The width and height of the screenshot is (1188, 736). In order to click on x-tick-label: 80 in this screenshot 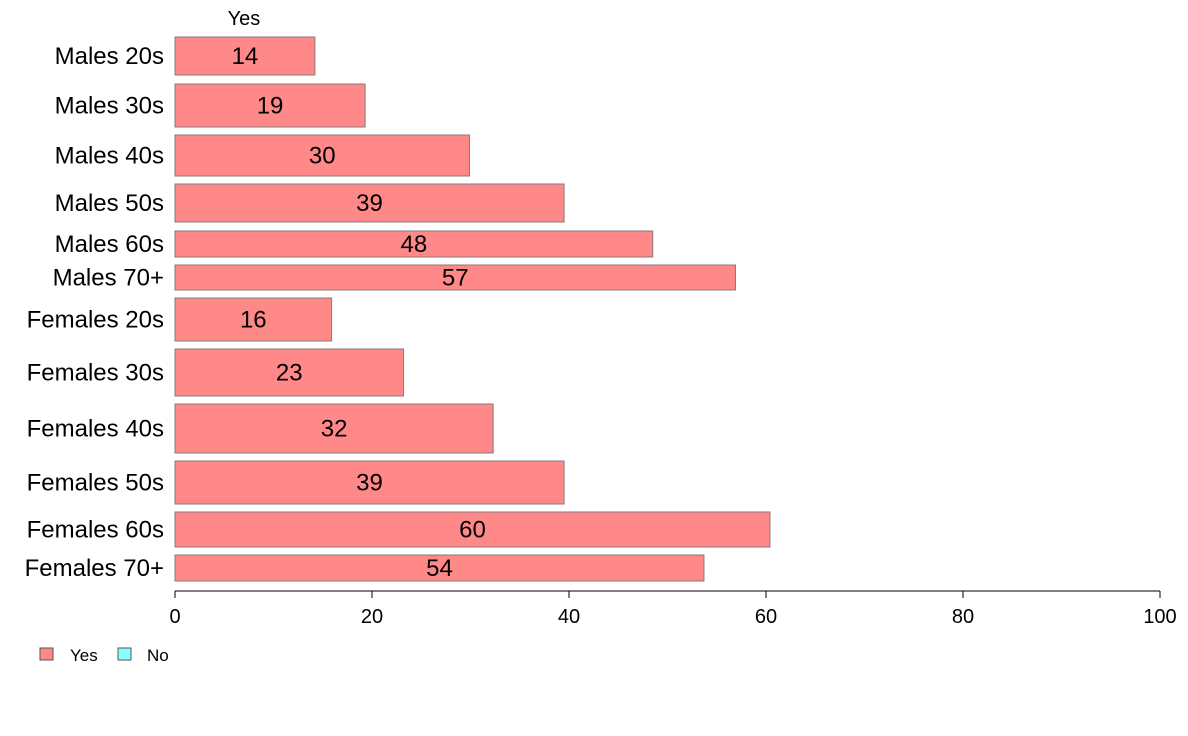, I will do `click(963, 617)`.